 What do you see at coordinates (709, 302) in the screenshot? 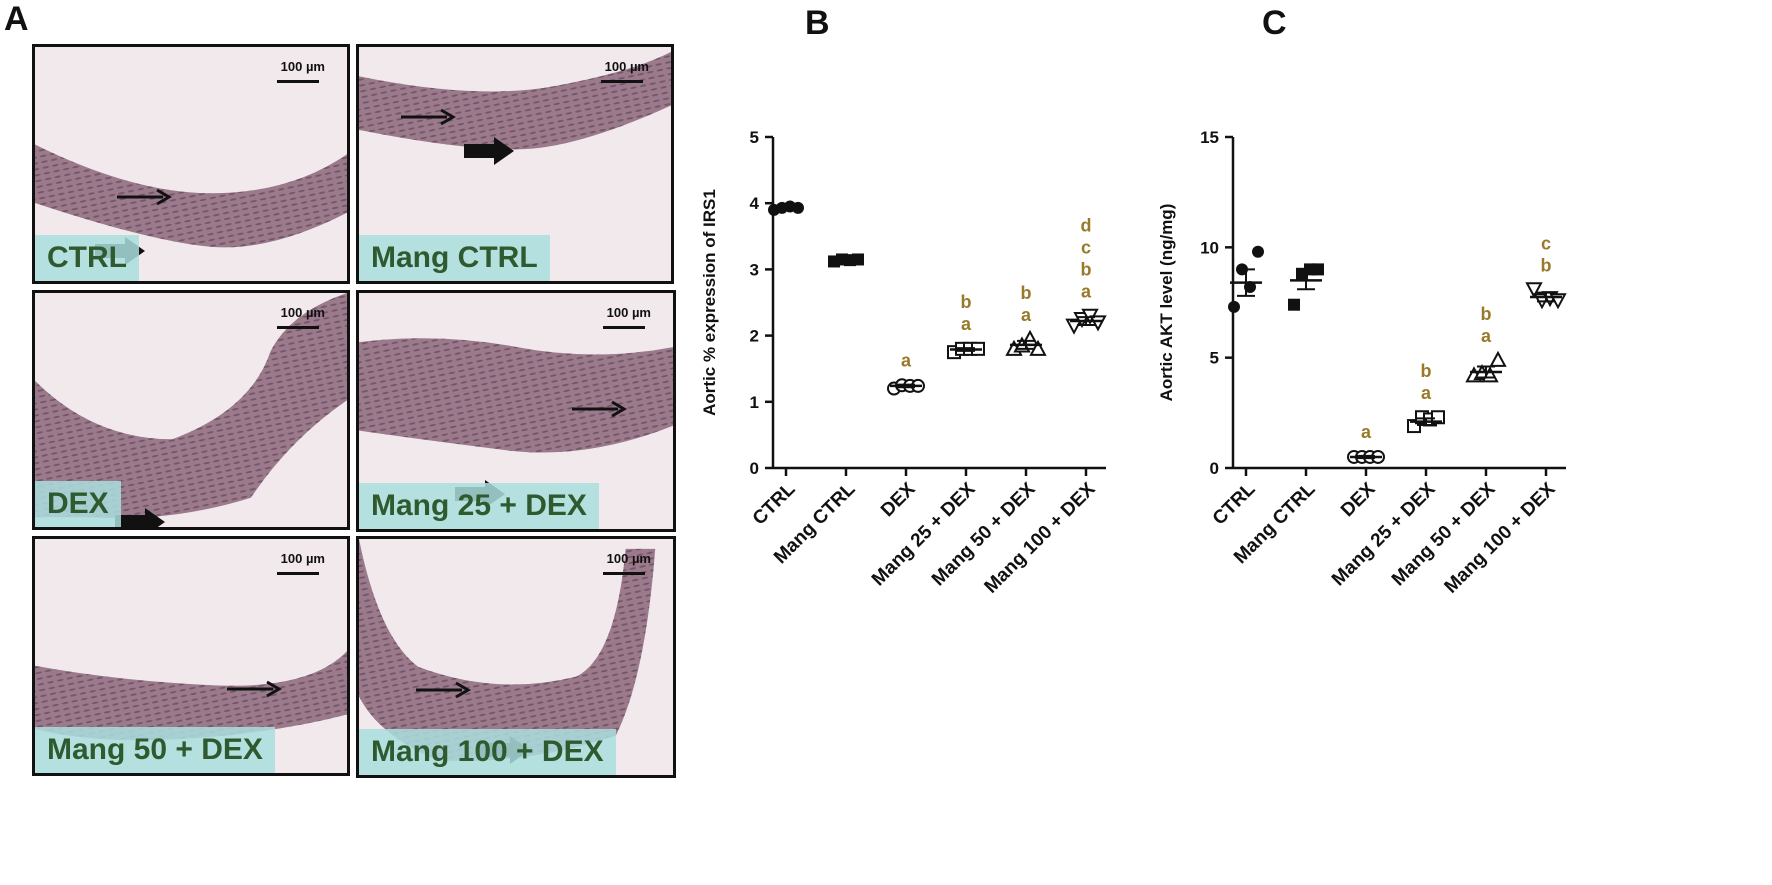
I see `y-axis-title: Aortic % expression of IRS1` at bounding box center [709, 302].